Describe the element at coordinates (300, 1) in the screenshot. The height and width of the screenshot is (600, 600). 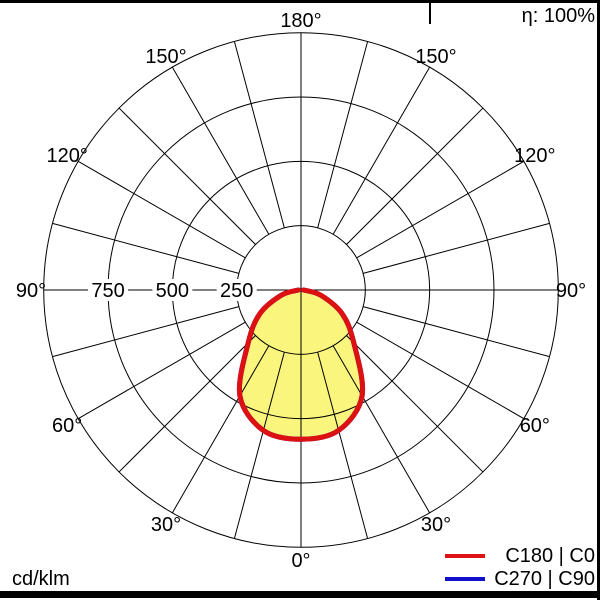
I see `border-top` at that location.